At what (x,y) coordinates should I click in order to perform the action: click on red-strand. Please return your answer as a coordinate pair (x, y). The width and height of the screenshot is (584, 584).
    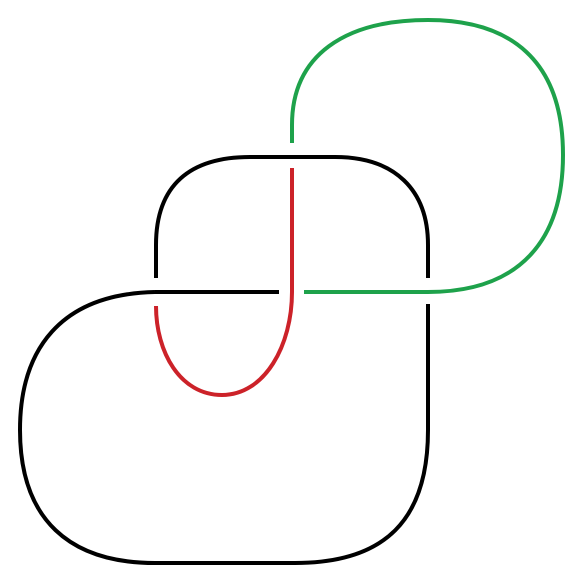
    Looking at the image, I should click on (224, 282).